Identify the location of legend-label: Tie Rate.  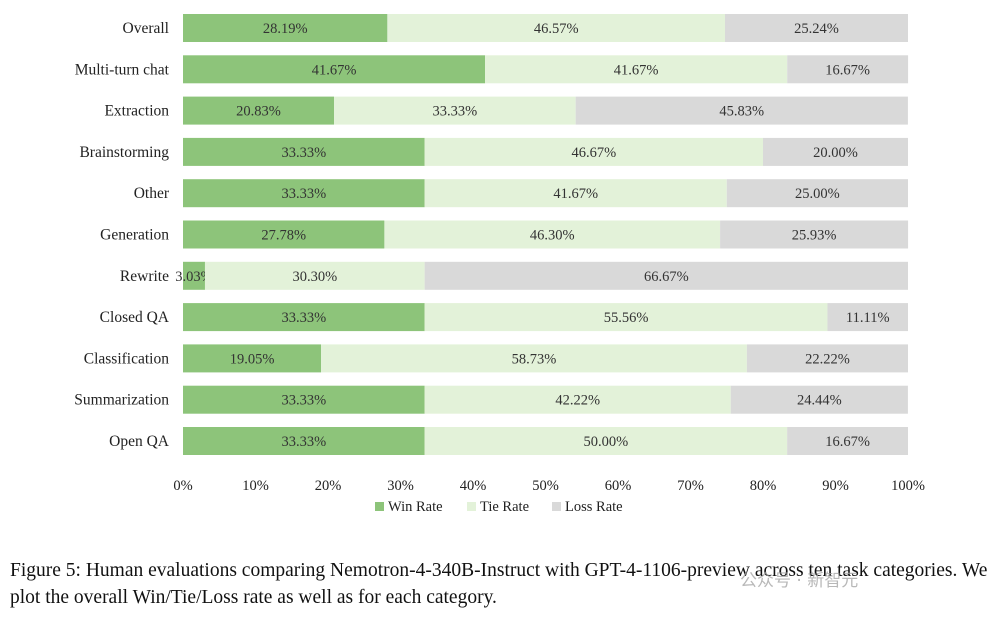
(504, 507).